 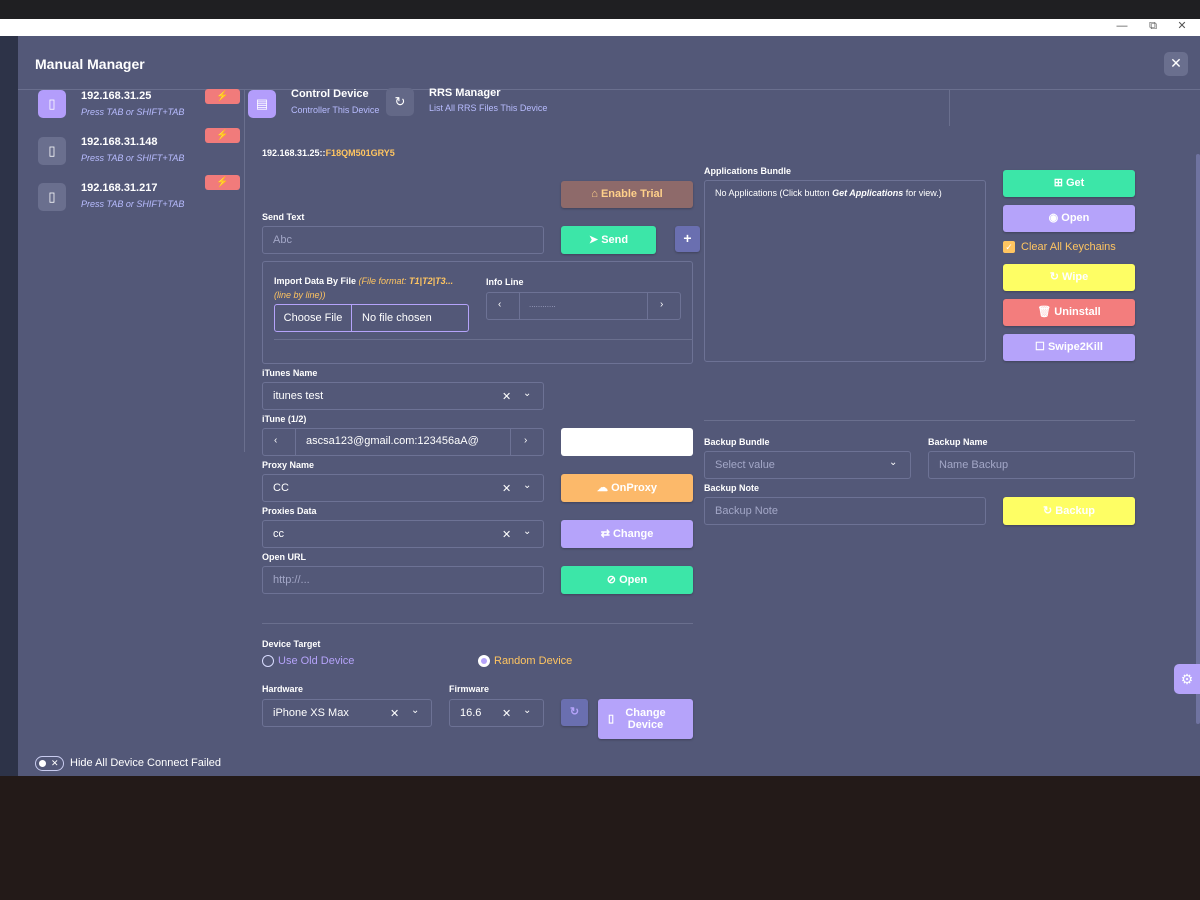 I want to click on backup-bundle-select: Select value, so click(x=807, y=465).